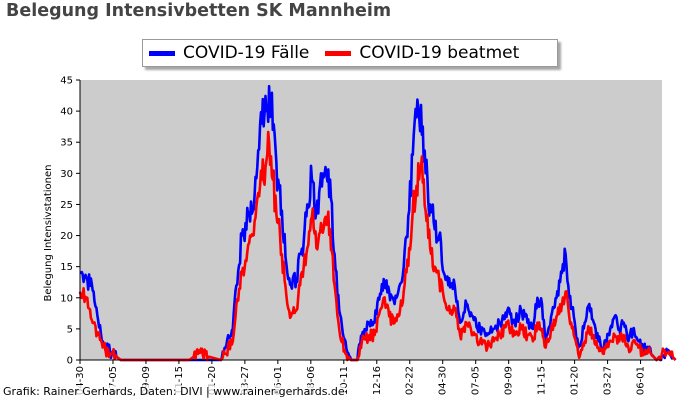 This screenshot has height=400, width=700. I want to click on y-tick-label: 40, so click(66, 112).